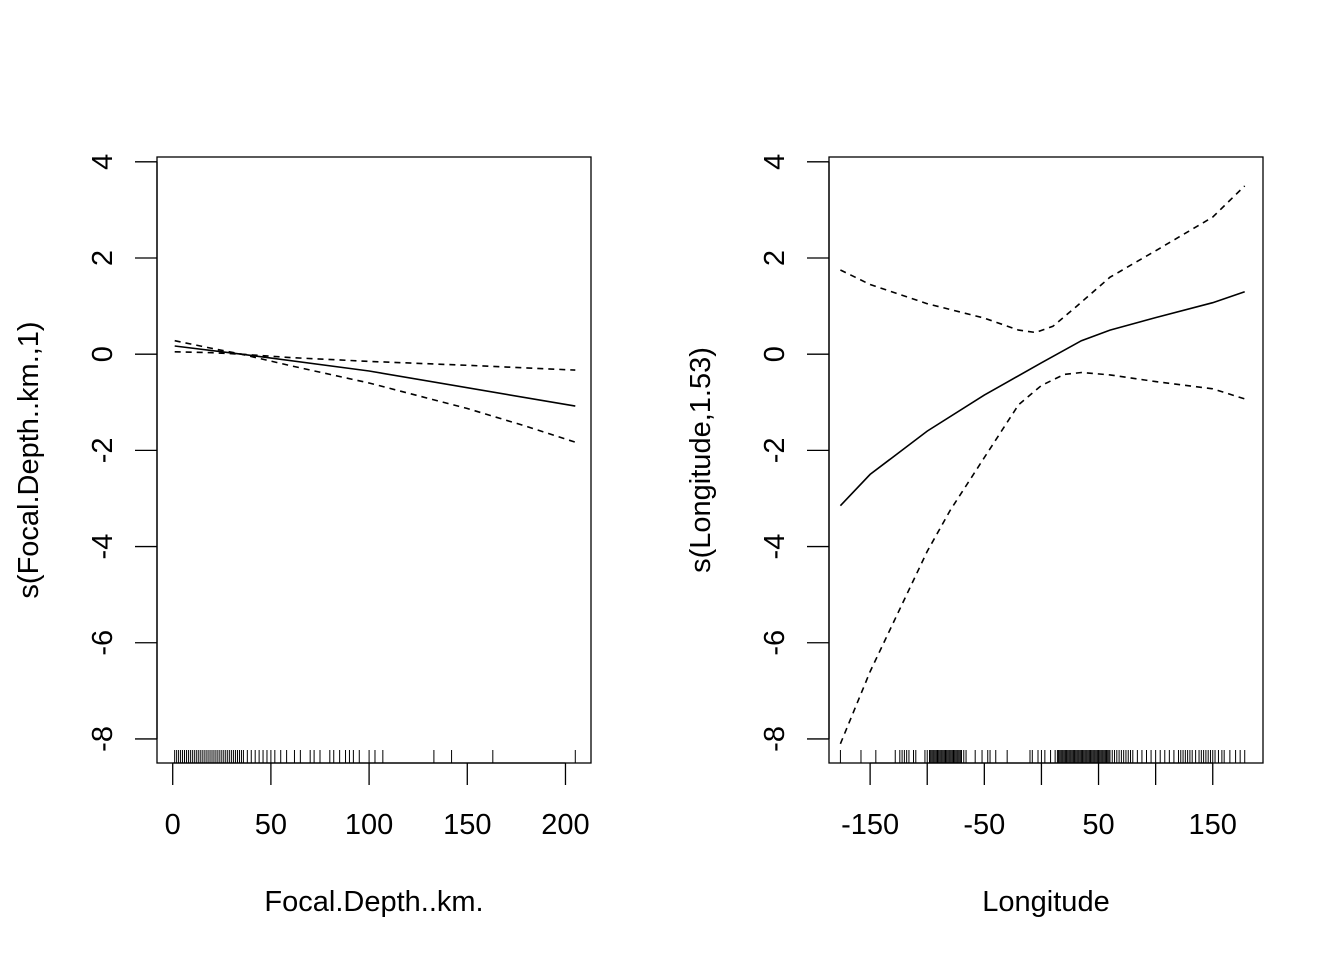  What do you see at coordinates (701, 460) in the screenshot?
I see `y-axis-label: s(Longitude,1.53)` at bounding box center [701, 460].